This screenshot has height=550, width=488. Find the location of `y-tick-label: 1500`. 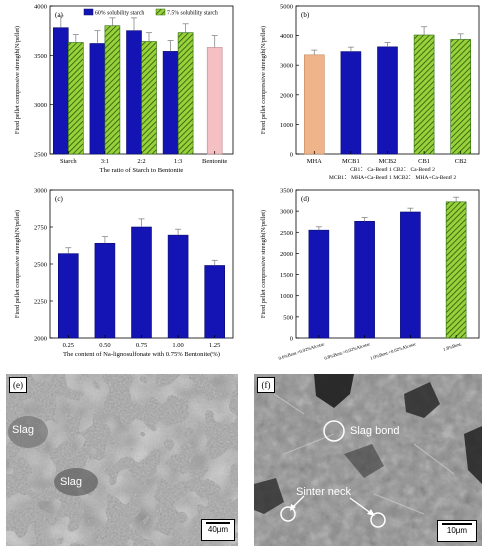

y-tick-label: 1500 is located at coordinates (286, 275).